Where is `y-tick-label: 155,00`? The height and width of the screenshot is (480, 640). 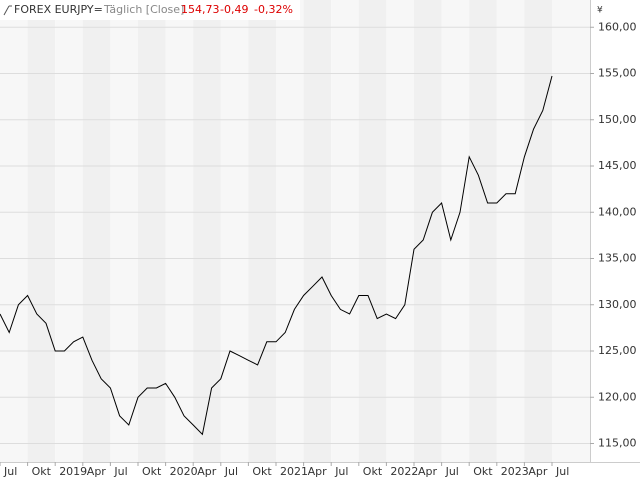 y-tick-label: 155,00 is located at coordinates (617, 73).